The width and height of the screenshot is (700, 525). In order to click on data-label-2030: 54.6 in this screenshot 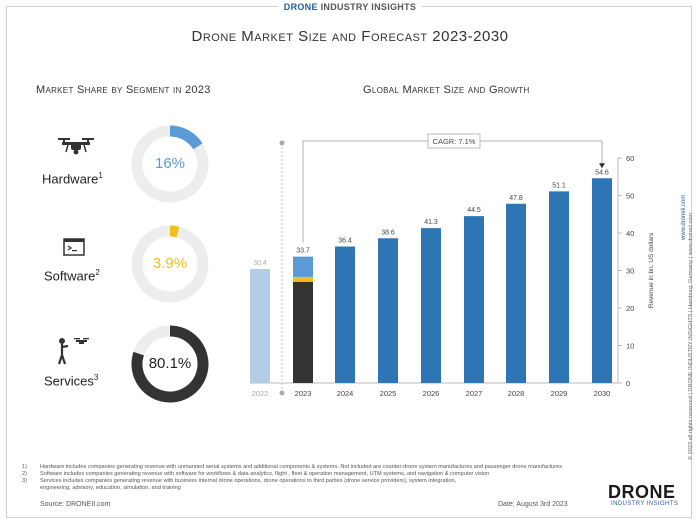, I will do `click(602, 172)`.